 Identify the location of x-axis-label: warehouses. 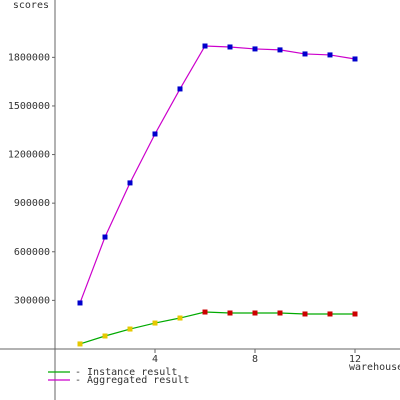
(374, 367).